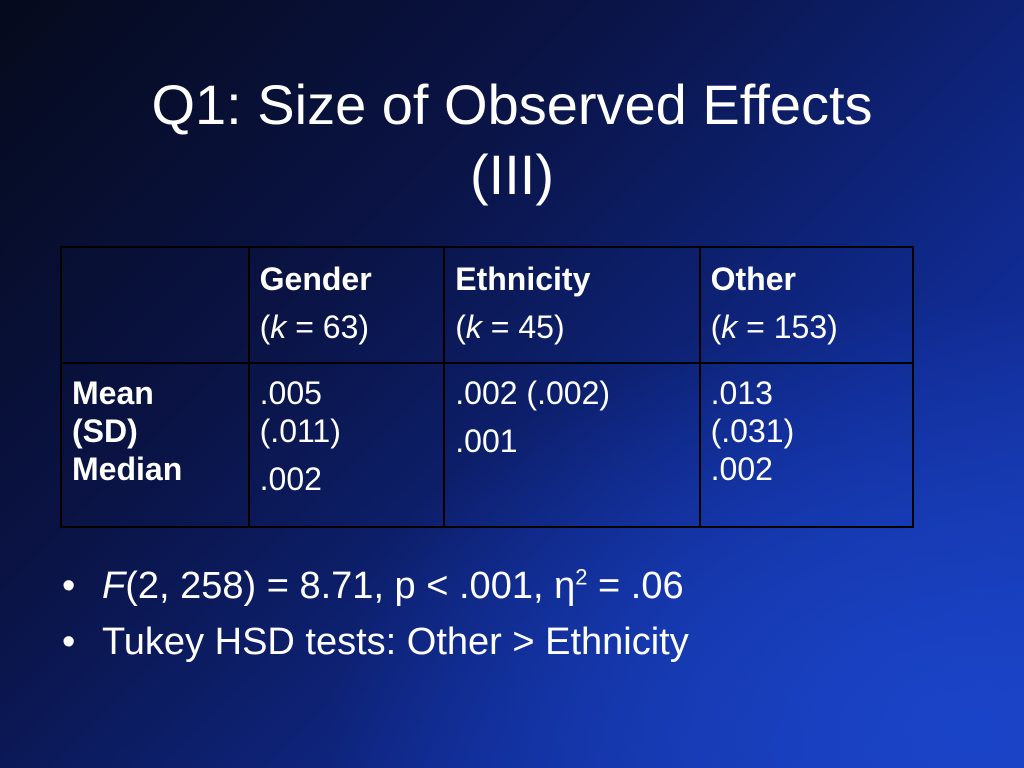 Image resolution: width=1024 pixels, height=768 pixels. I want to click on tukey-text: Tukey HSD tests: Other > Ethnicity, so click(395, 642).